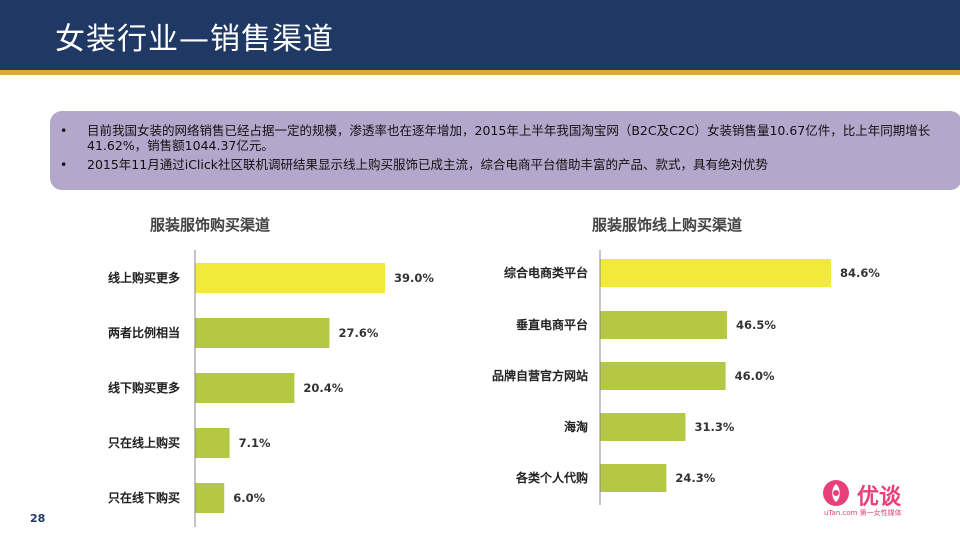  I want to click on category-label: 海淘, so click(576, 426).